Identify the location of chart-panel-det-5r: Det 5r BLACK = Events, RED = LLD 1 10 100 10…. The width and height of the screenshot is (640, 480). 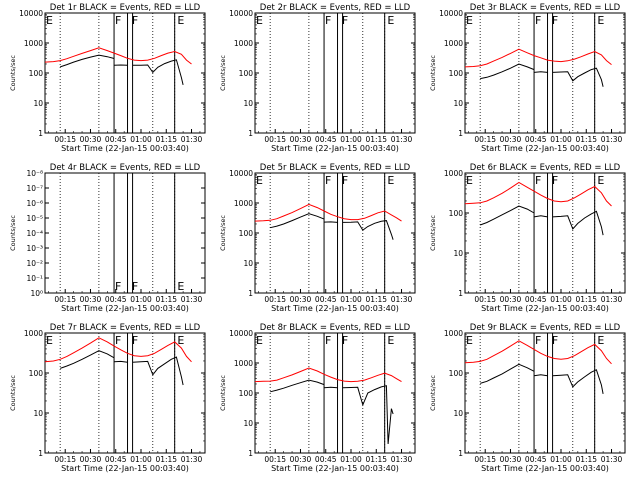
(317, 238).